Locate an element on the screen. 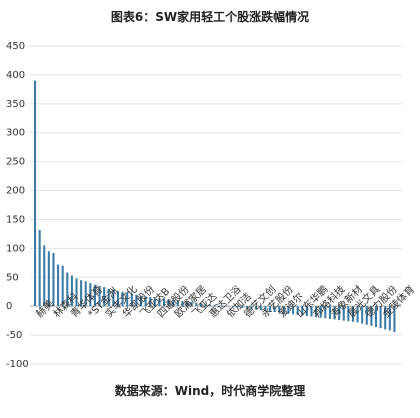  y-tick-label: -50 is located at coordinates (14, 335).